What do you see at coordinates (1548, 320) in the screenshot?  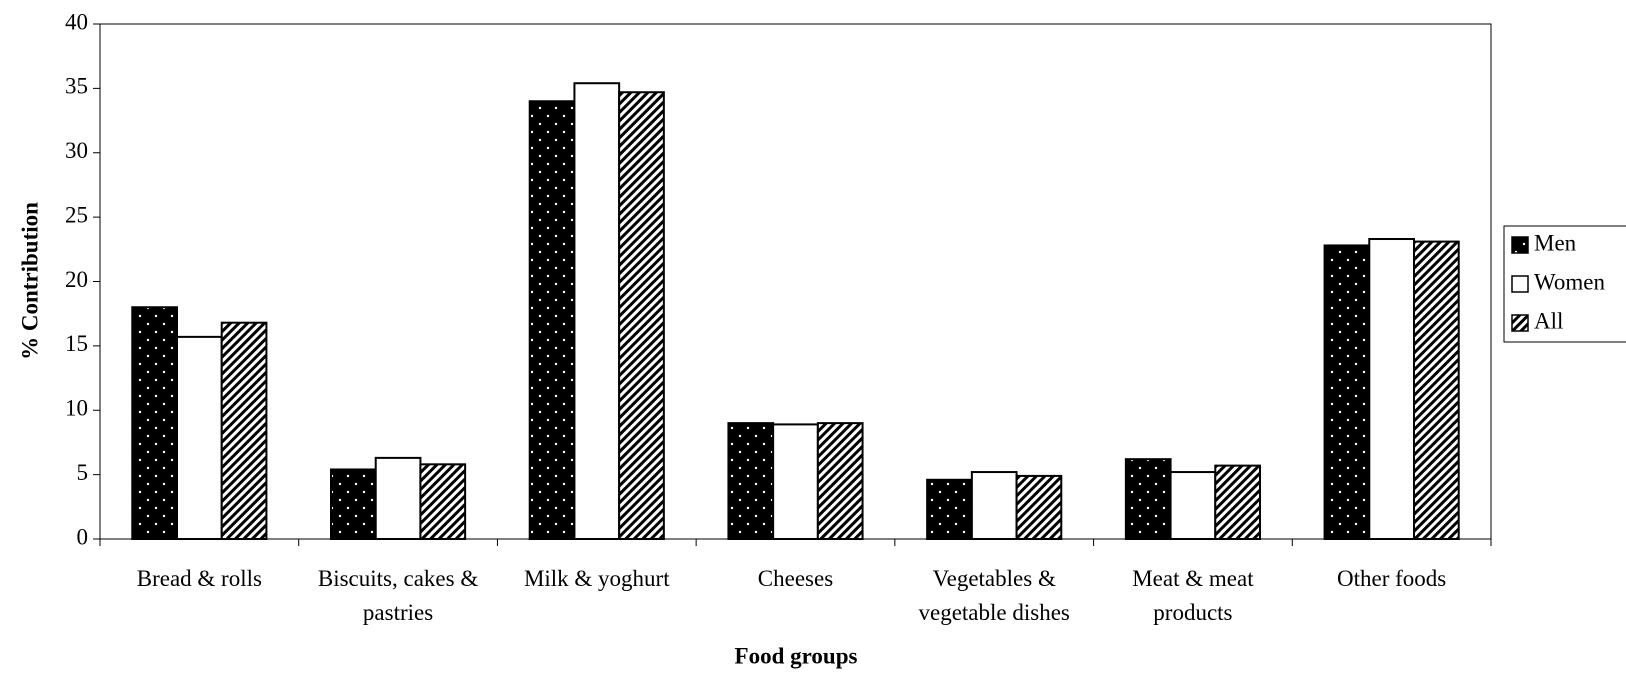 I see `legend-label: All` at bounding box center [1548, 320].